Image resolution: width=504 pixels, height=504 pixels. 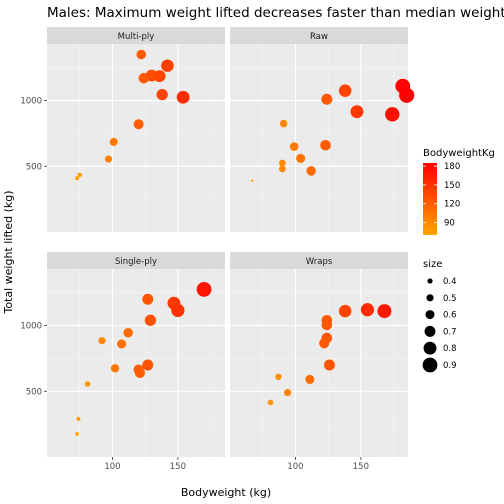 What do you see at coordinates (450, 299) in the screenshot?
I see `size-legend-label: 0.5` at bounding box center [450, 299].